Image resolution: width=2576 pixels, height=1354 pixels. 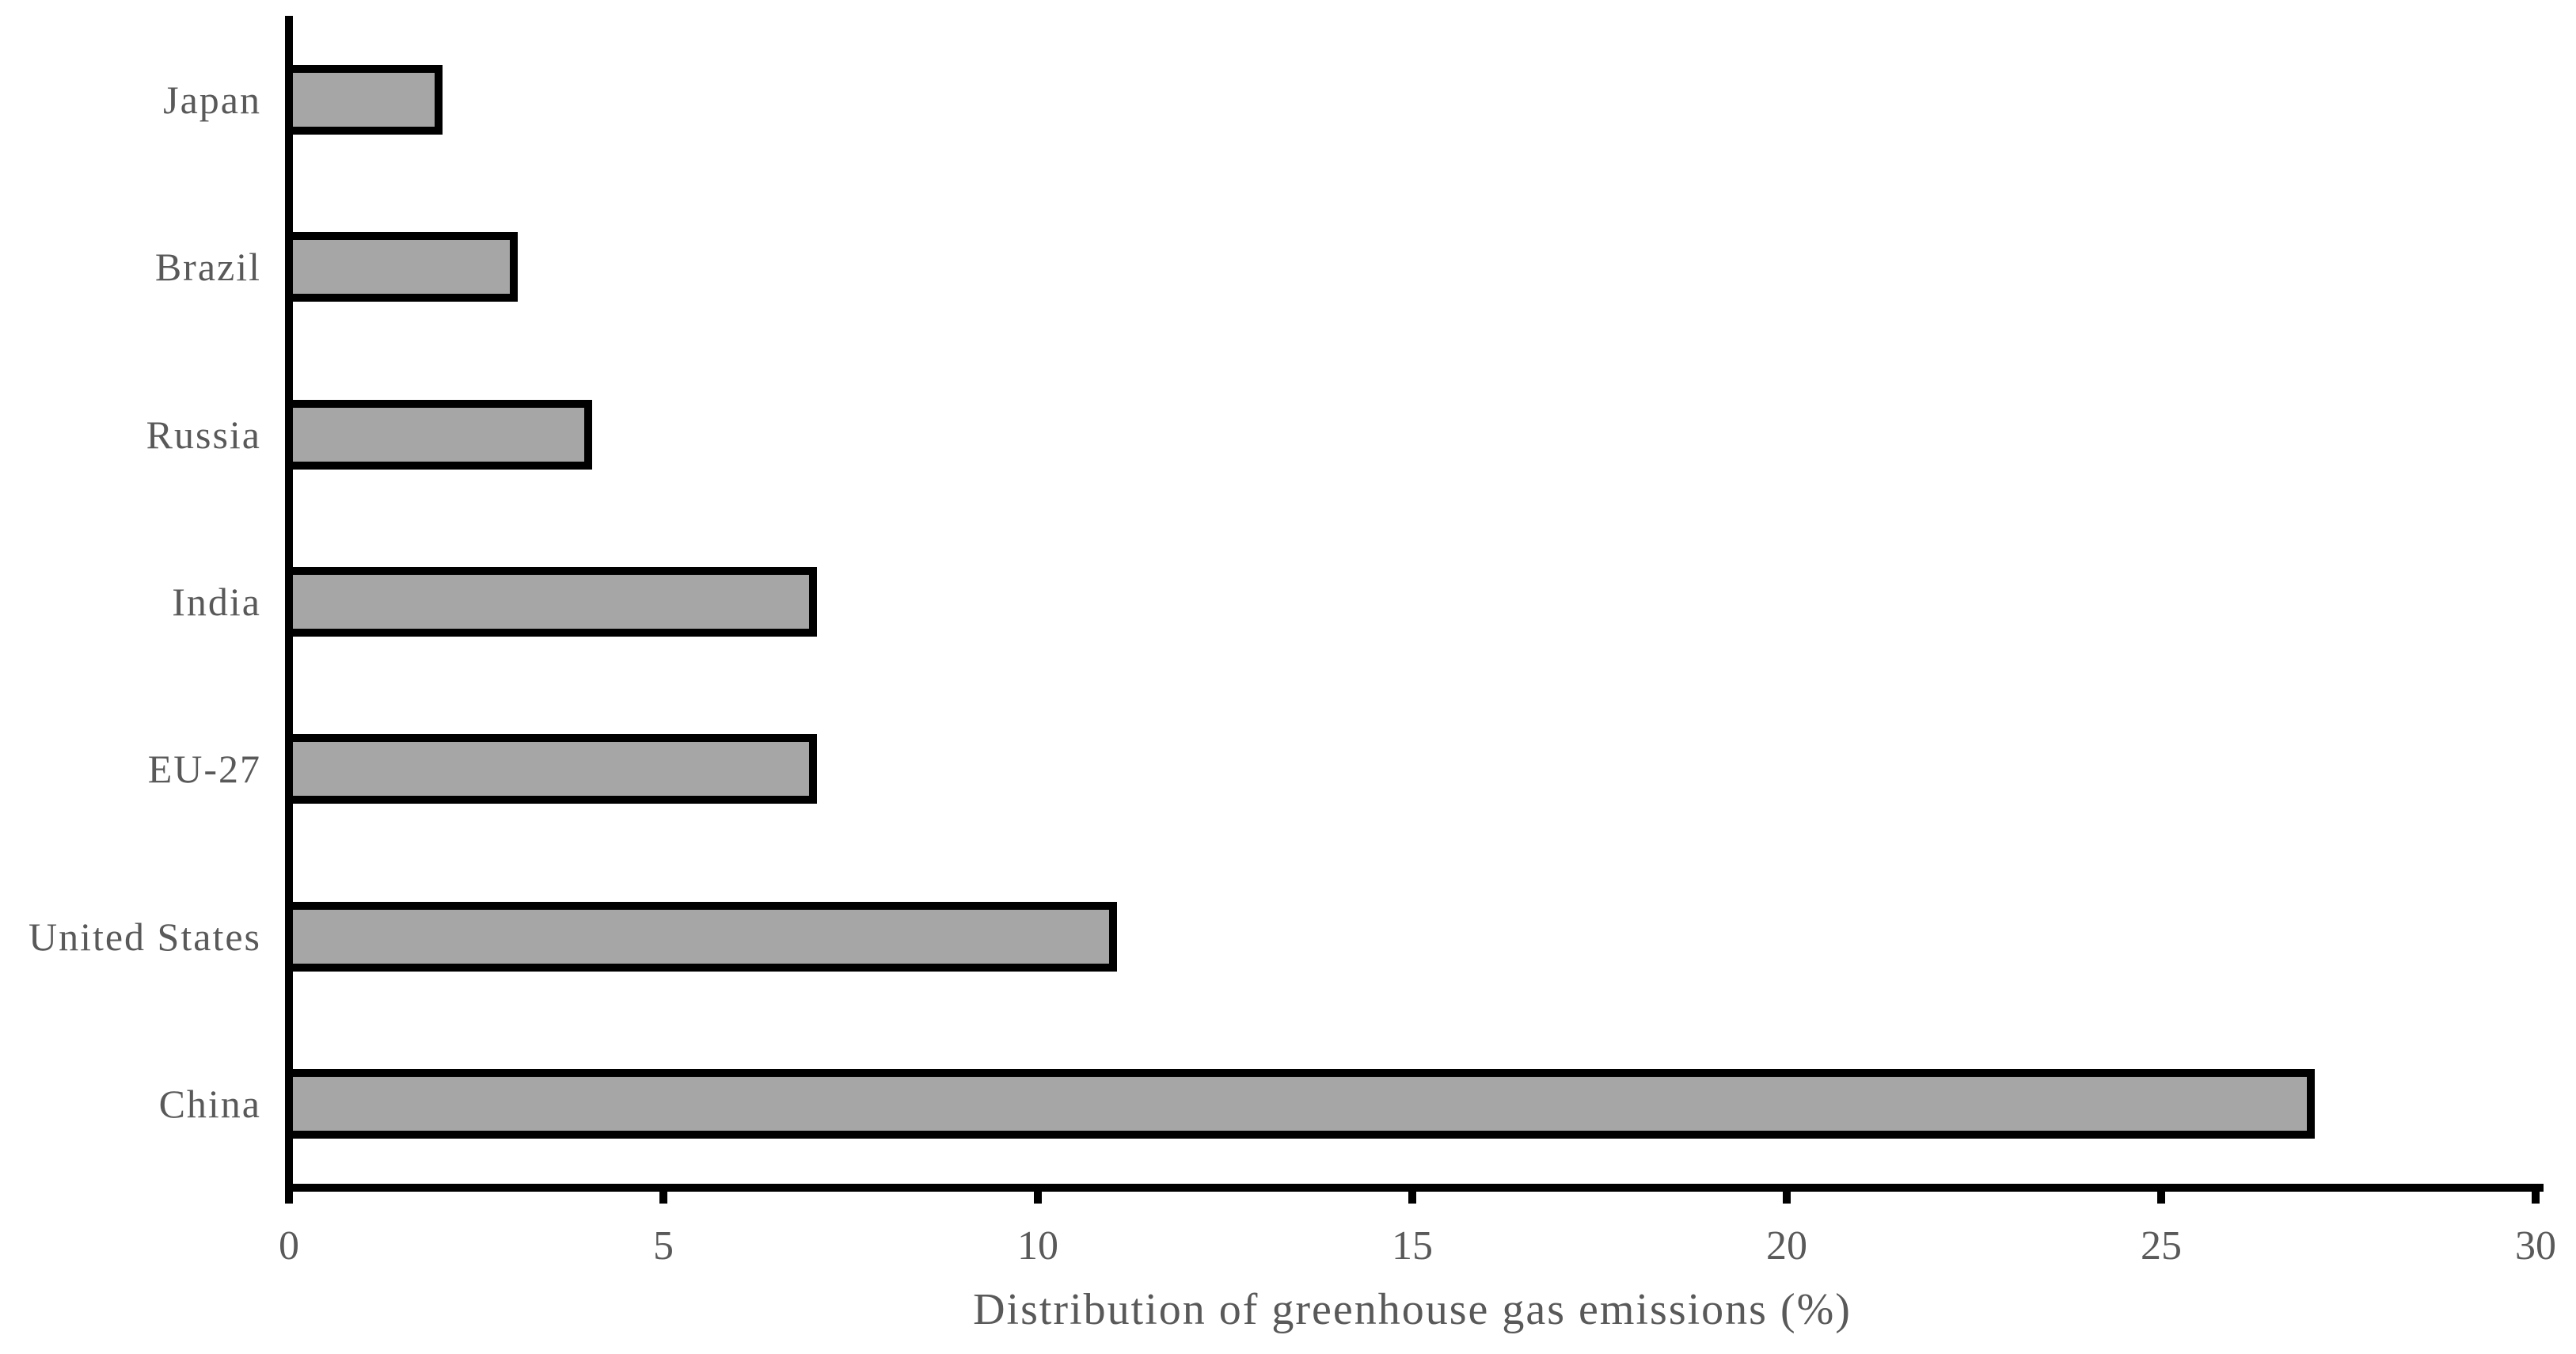 I want to click on bar-brazil, so click(x=401, y=267).